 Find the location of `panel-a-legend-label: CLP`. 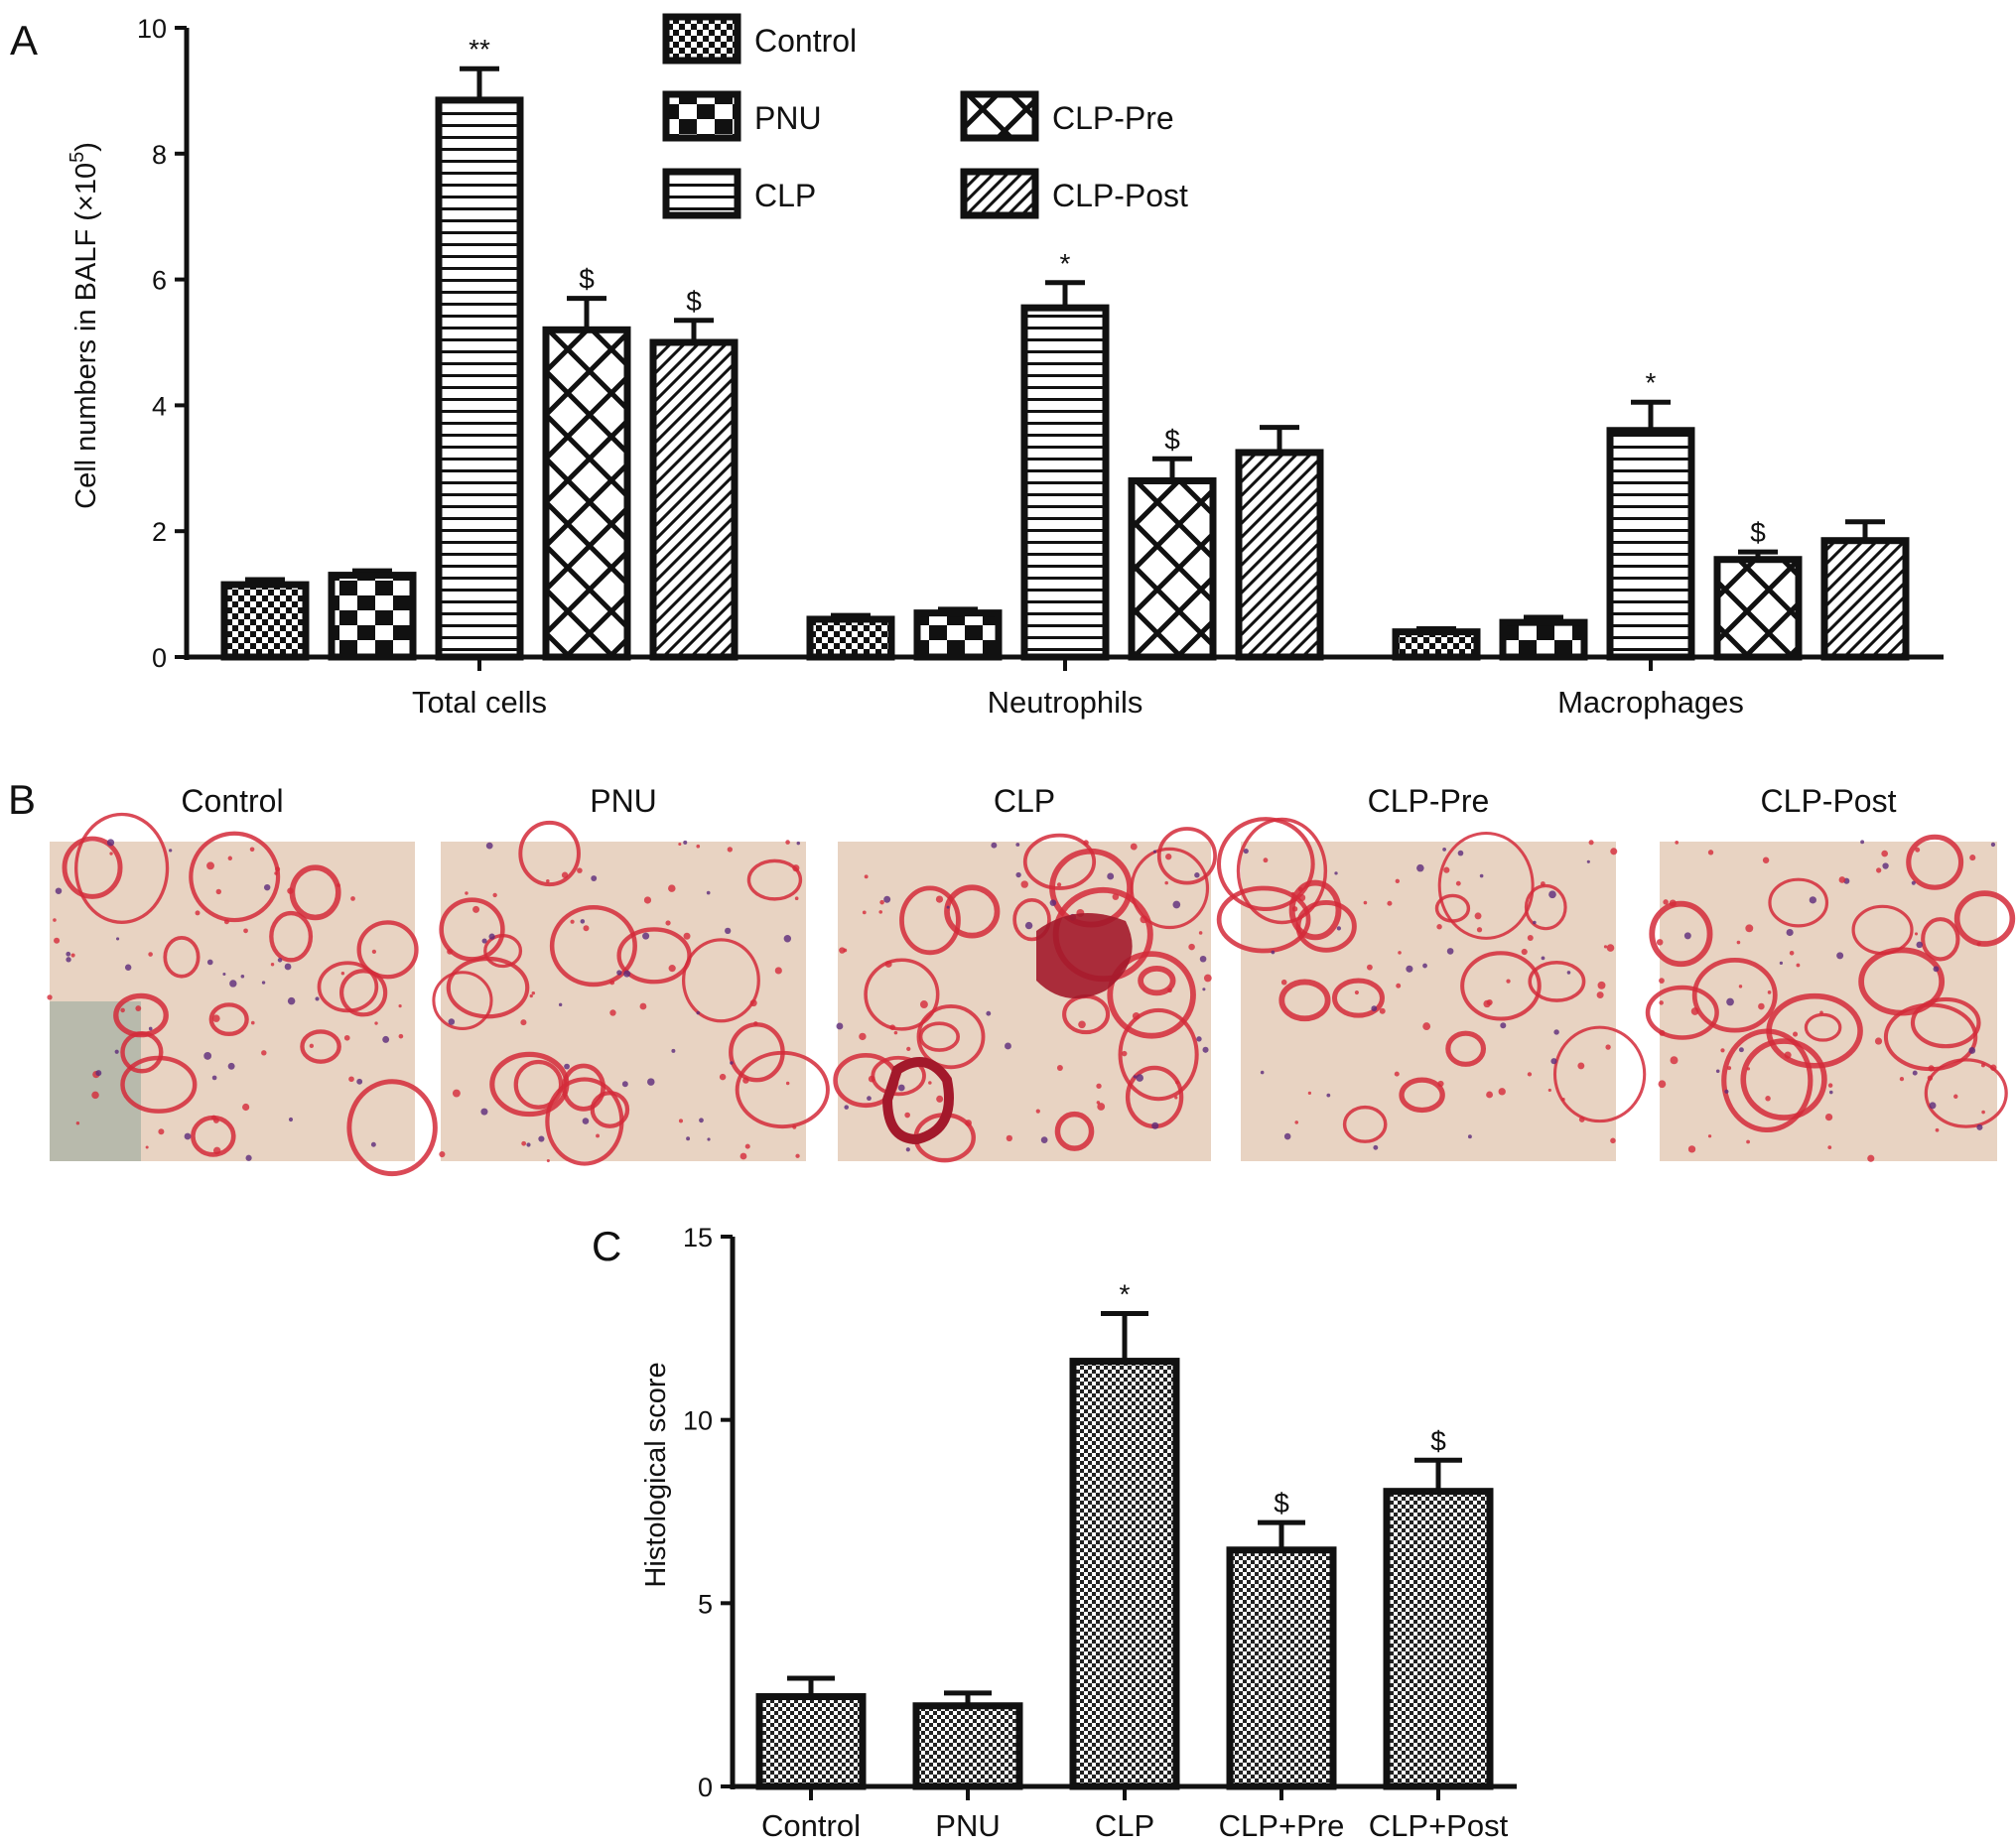

panel-a-legend-label: CLP is located at coordinates (785, 195).